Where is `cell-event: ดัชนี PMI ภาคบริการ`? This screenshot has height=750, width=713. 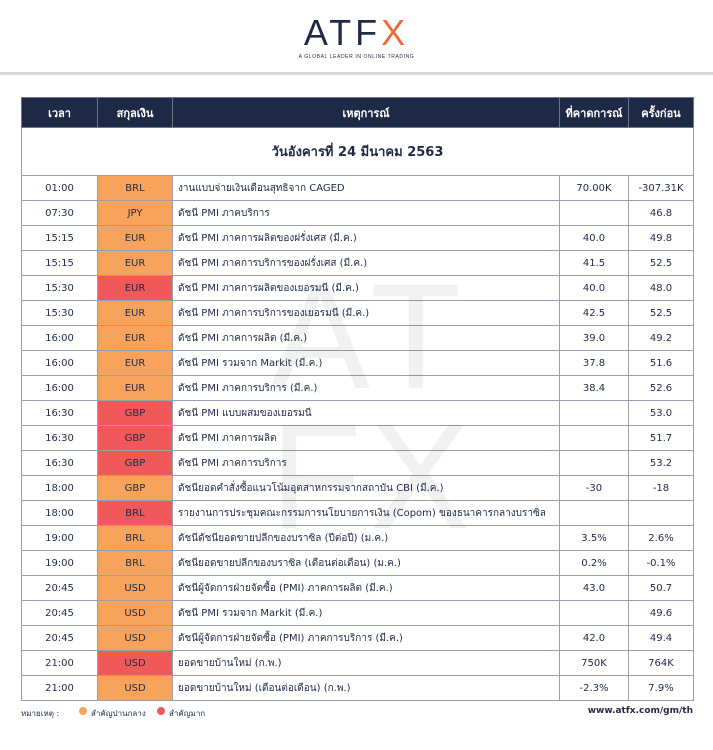 cell-event: ดัชนี PMI ภาคบริการ is located at coordinates (366, 213).